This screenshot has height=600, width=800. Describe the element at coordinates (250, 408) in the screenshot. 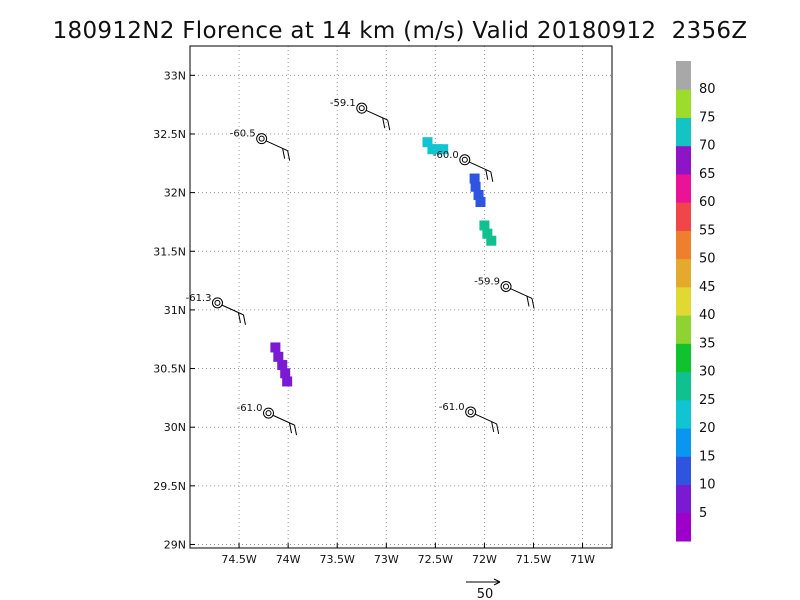

I see `station-label: -61.0` at that location.